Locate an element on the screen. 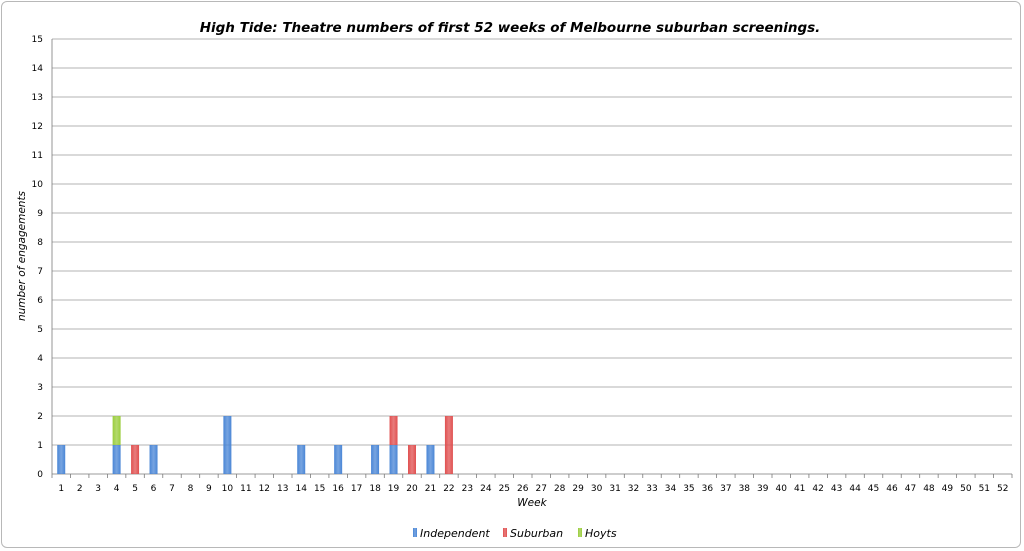  x-tick-label: 20 is located at coordinates (412, 489).